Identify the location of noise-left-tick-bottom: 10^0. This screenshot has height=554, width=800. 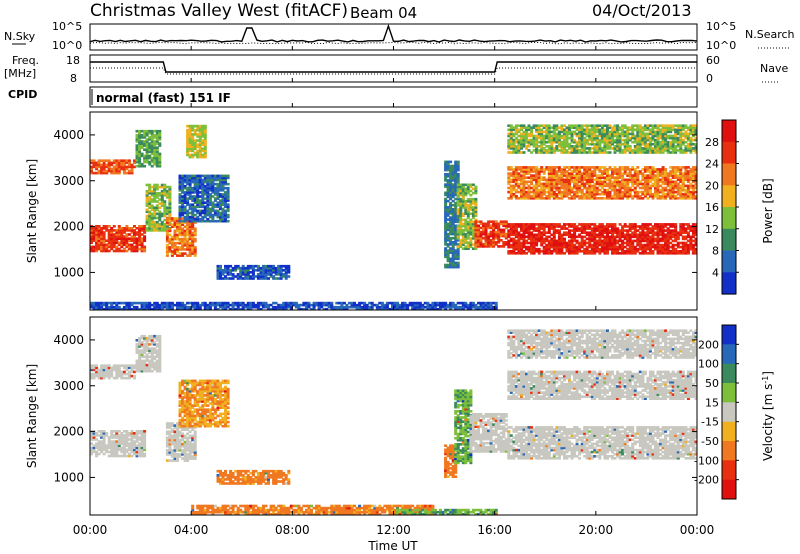
(67, 45).